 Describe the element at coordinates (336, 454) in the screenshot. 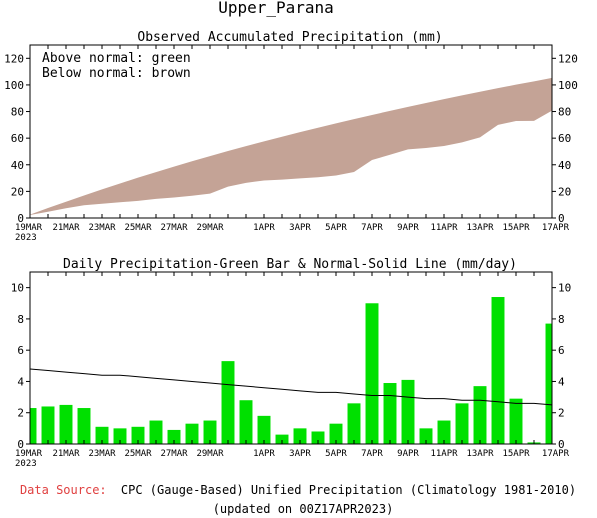

I see `daily-xtick-label: 5APR` at that location.